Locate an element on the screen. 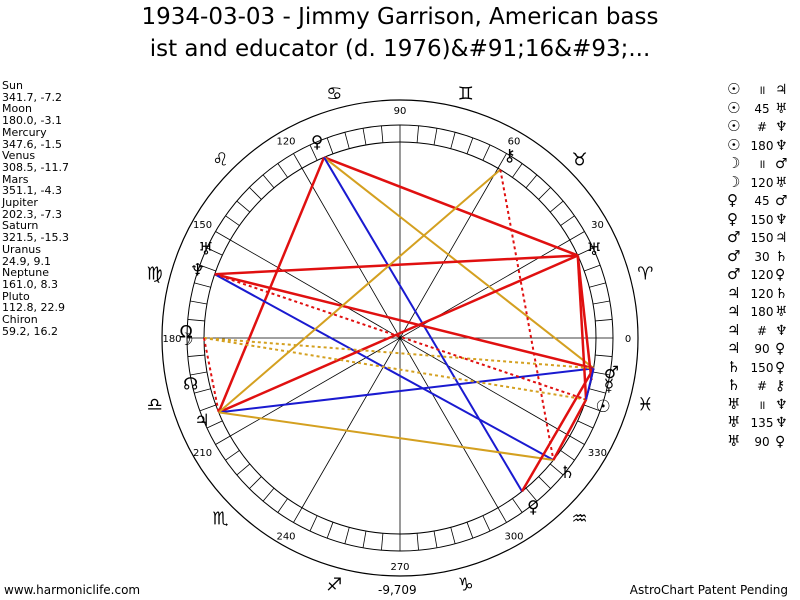  aspect-asp: 150 is located at coordinates (762, 367).